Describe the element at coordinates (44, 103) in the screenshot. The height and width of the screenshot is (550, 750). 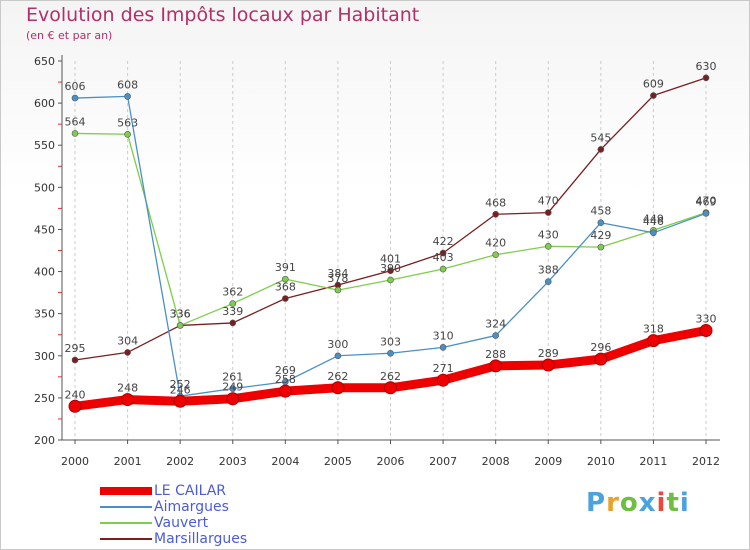
I see `y-tick-label: 600` at that location.